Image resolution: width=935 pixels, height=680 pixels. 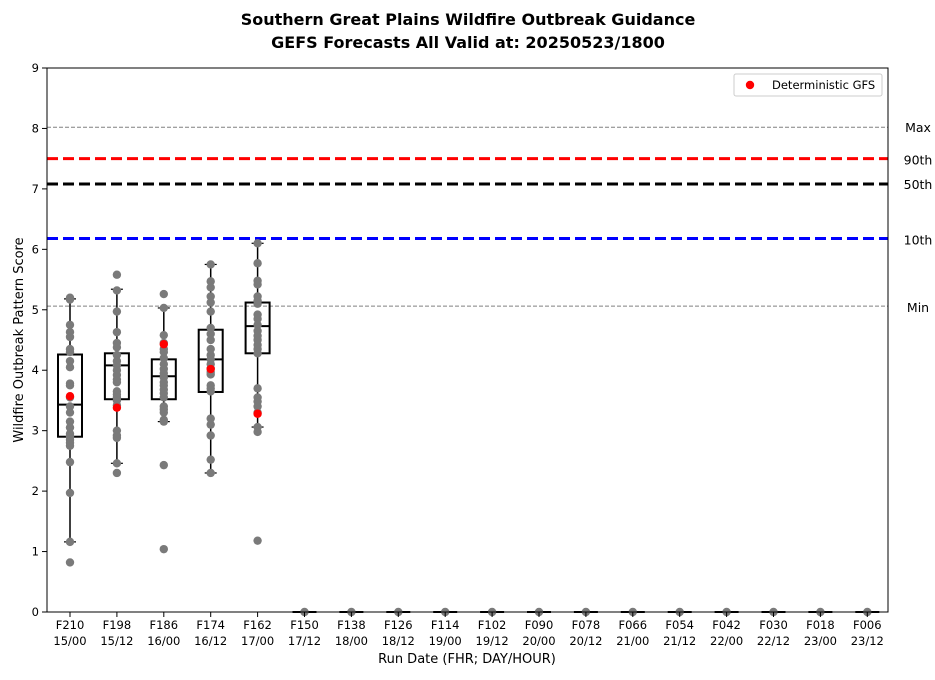 I want to click on x-tick-label-fhr: F030, so click(x=773, y=625).